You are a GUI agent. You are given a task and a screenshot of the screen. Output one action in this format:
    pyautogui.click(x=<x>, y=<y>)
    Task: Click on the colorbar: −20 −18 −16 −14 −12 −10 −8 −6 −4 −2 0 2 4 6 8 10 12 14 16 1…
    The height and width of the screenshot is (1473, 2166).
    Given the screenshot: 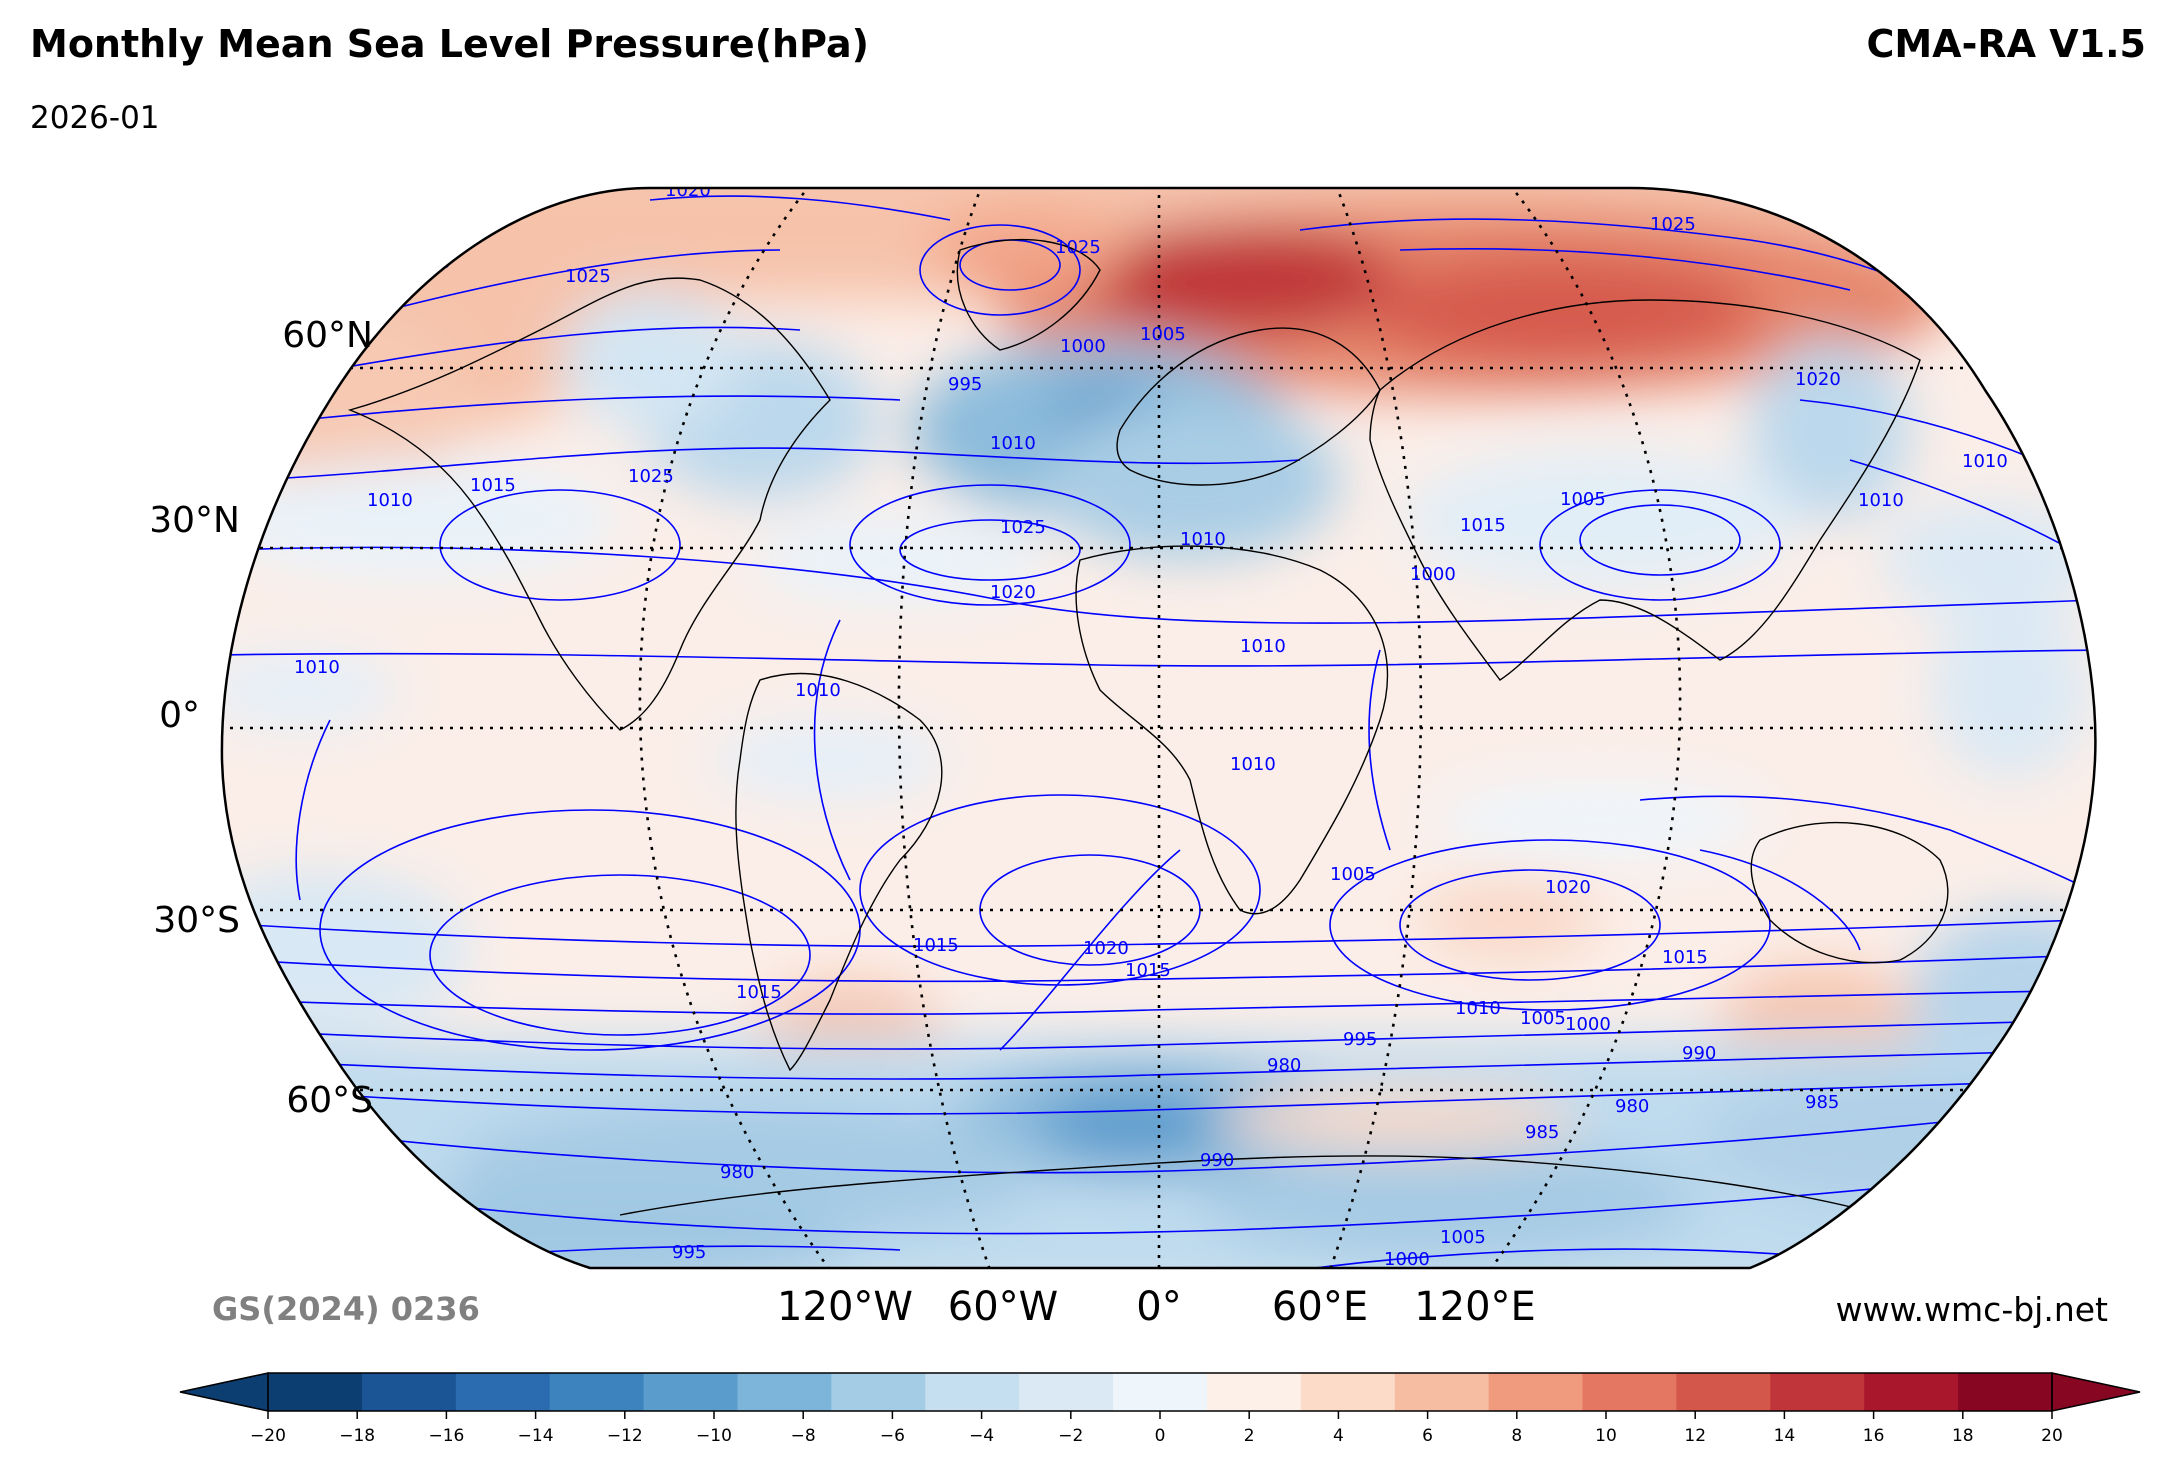 What is the action you would take?
    pyautogui.click(x=1160, y=1409)
    